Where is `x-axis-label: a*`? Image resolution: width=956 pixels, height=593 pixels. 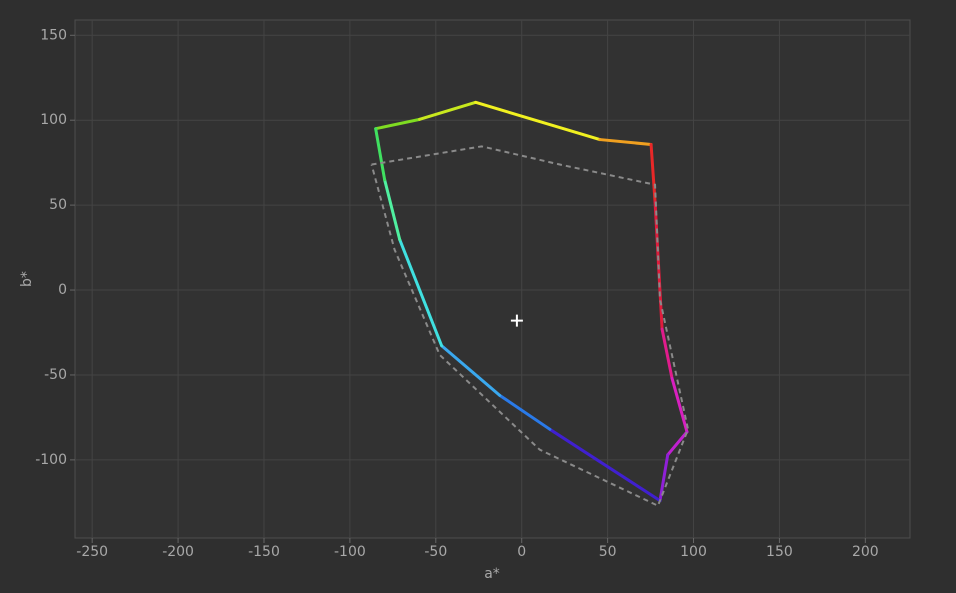
x-axis-label: a* is located at coordinates (492, 574).